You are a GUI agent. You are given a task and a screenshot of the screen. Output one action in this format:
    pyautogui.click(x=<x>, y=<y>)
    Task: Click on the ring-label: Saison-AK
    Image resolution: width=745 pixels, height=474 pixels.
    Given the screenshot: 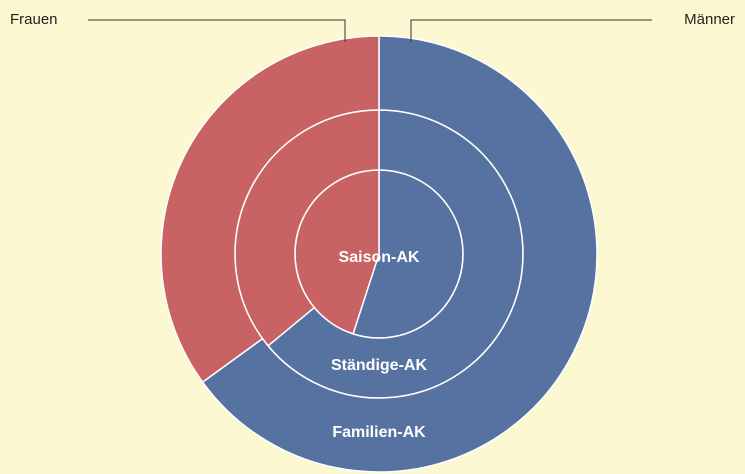 What is the action you would take?
    pyautogui.click(x=379, y=257)
    